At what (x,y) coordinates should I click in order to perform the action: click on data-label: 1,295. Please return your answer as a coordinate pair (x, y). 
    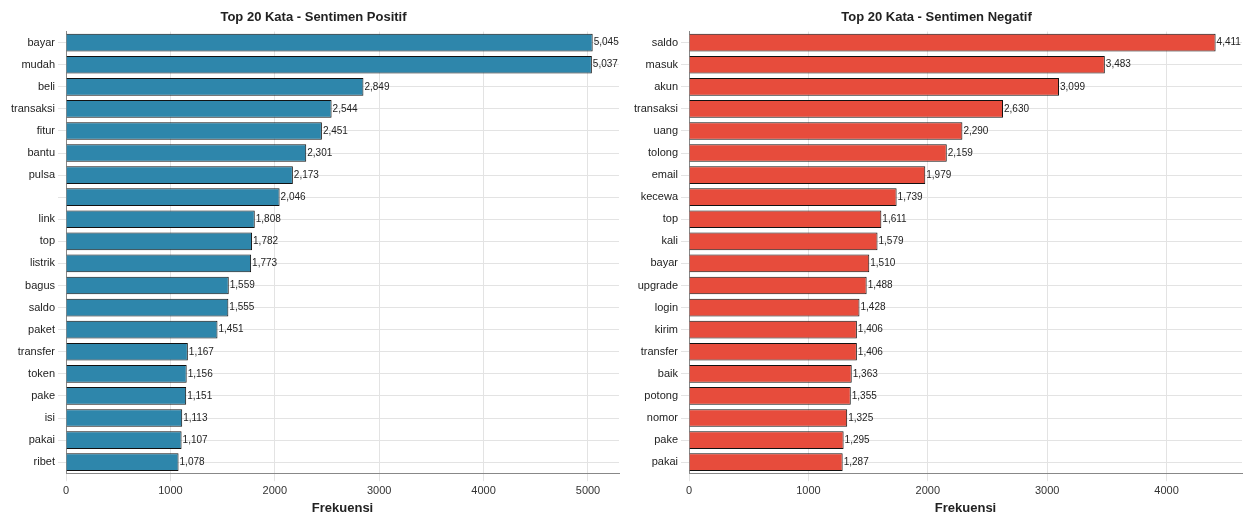
    Looking at the image, I should click on (857, 439).